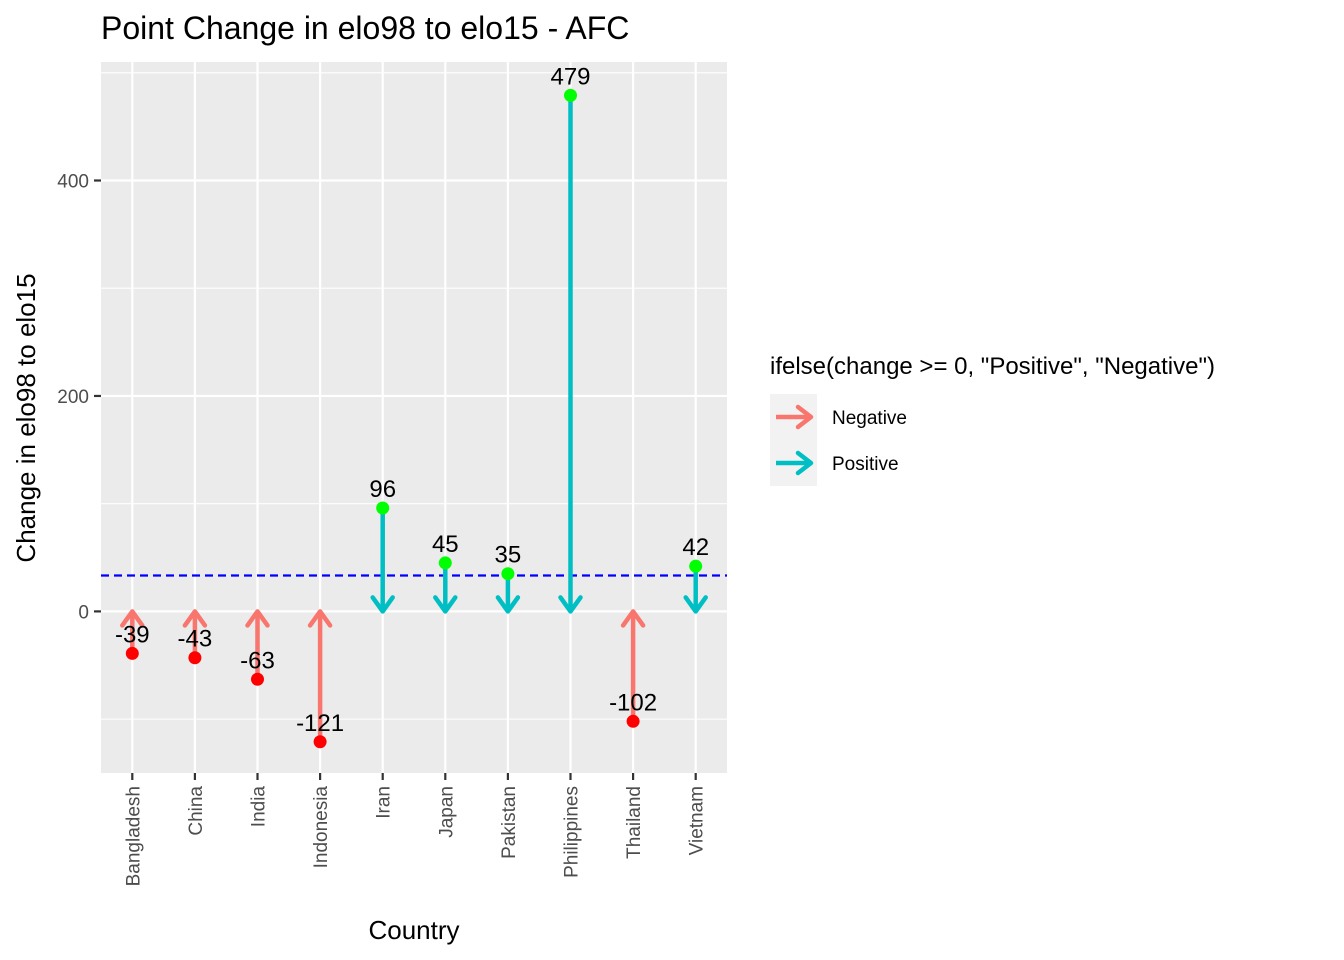 Image resolution: width=1344 pixels, height=960 pixels. I want to click on x-tick-label: Bangladesh, so click(133, 836).